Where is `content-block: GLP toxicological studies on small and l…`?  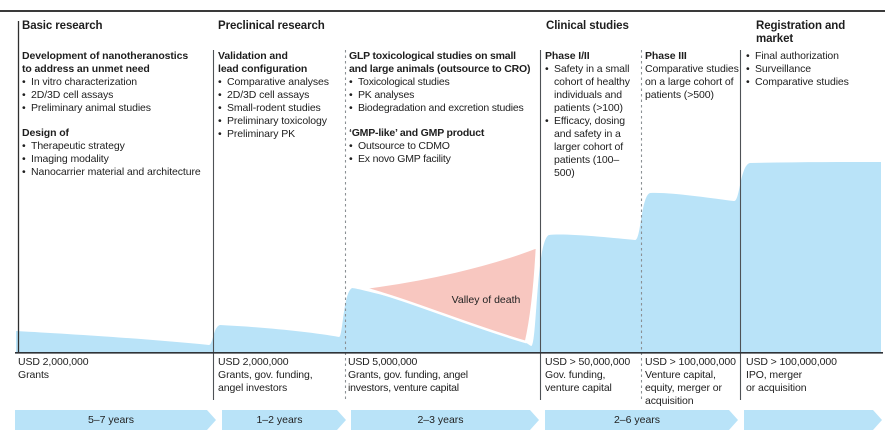
content-block: GLP toxicological studies on small and l… is located at coordinates (445, 82).